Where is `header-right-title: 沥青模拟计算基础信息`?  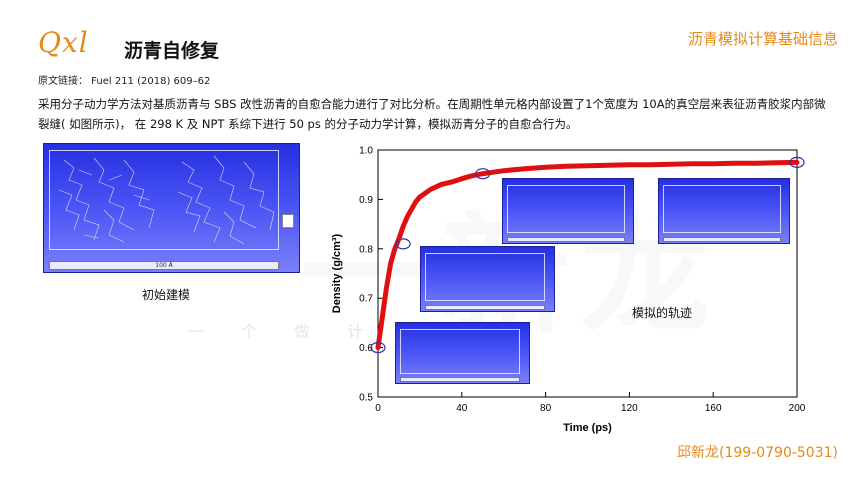 header-right-title: 沥青模拟计算基础信息 is located at coordinates (762, 39).